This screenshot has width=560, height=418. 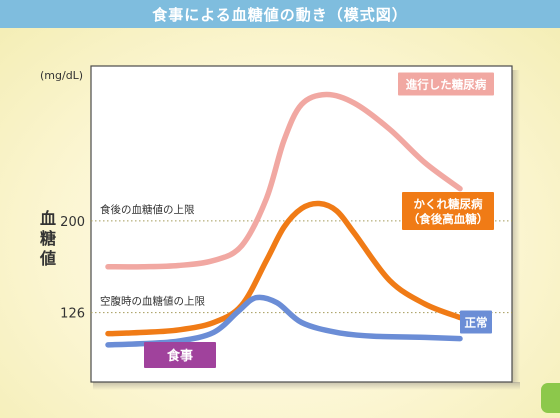 I want to click on meal-marker-box, so click(x=180, y=355).